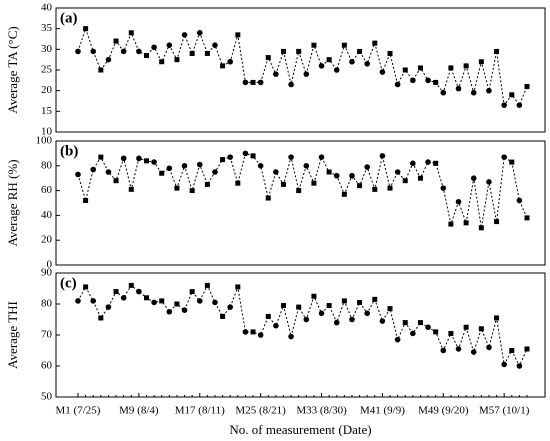  What do you see at coordinates (47, 111) in the screenshot?
I see `y-tick-label: 15` at bounding box center [47, 111].